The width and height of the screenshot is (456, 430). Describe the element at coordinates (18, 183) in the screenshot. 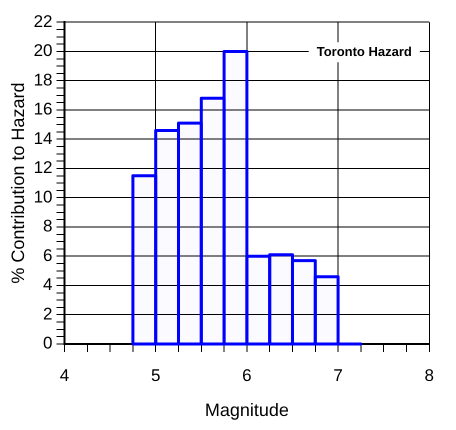

I see `y-axis-title: % Contribution to Hazard` at that location.